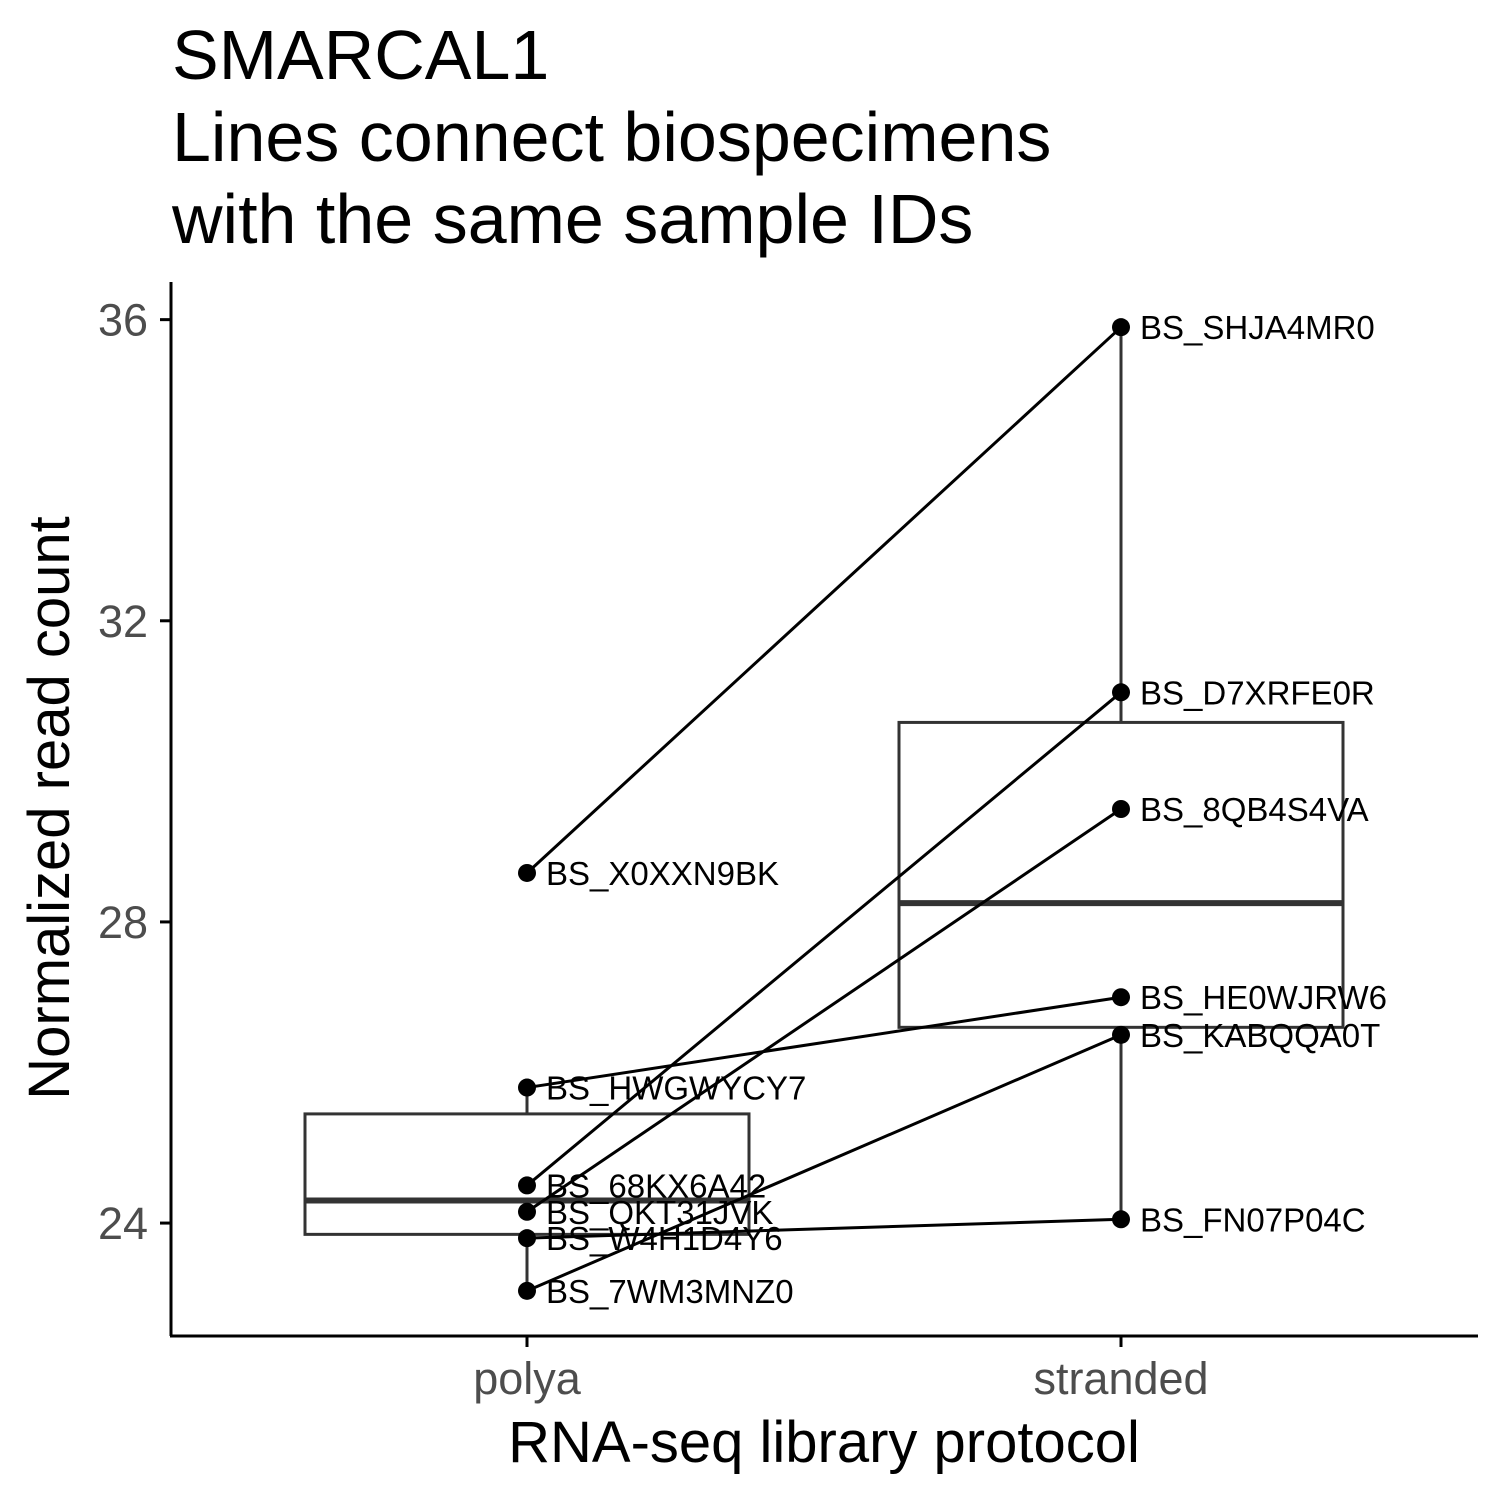  Describe the element at coordinates (1121, 1034) in the screenshot. I see `data-point-BS_KABQQA0T` at that location.